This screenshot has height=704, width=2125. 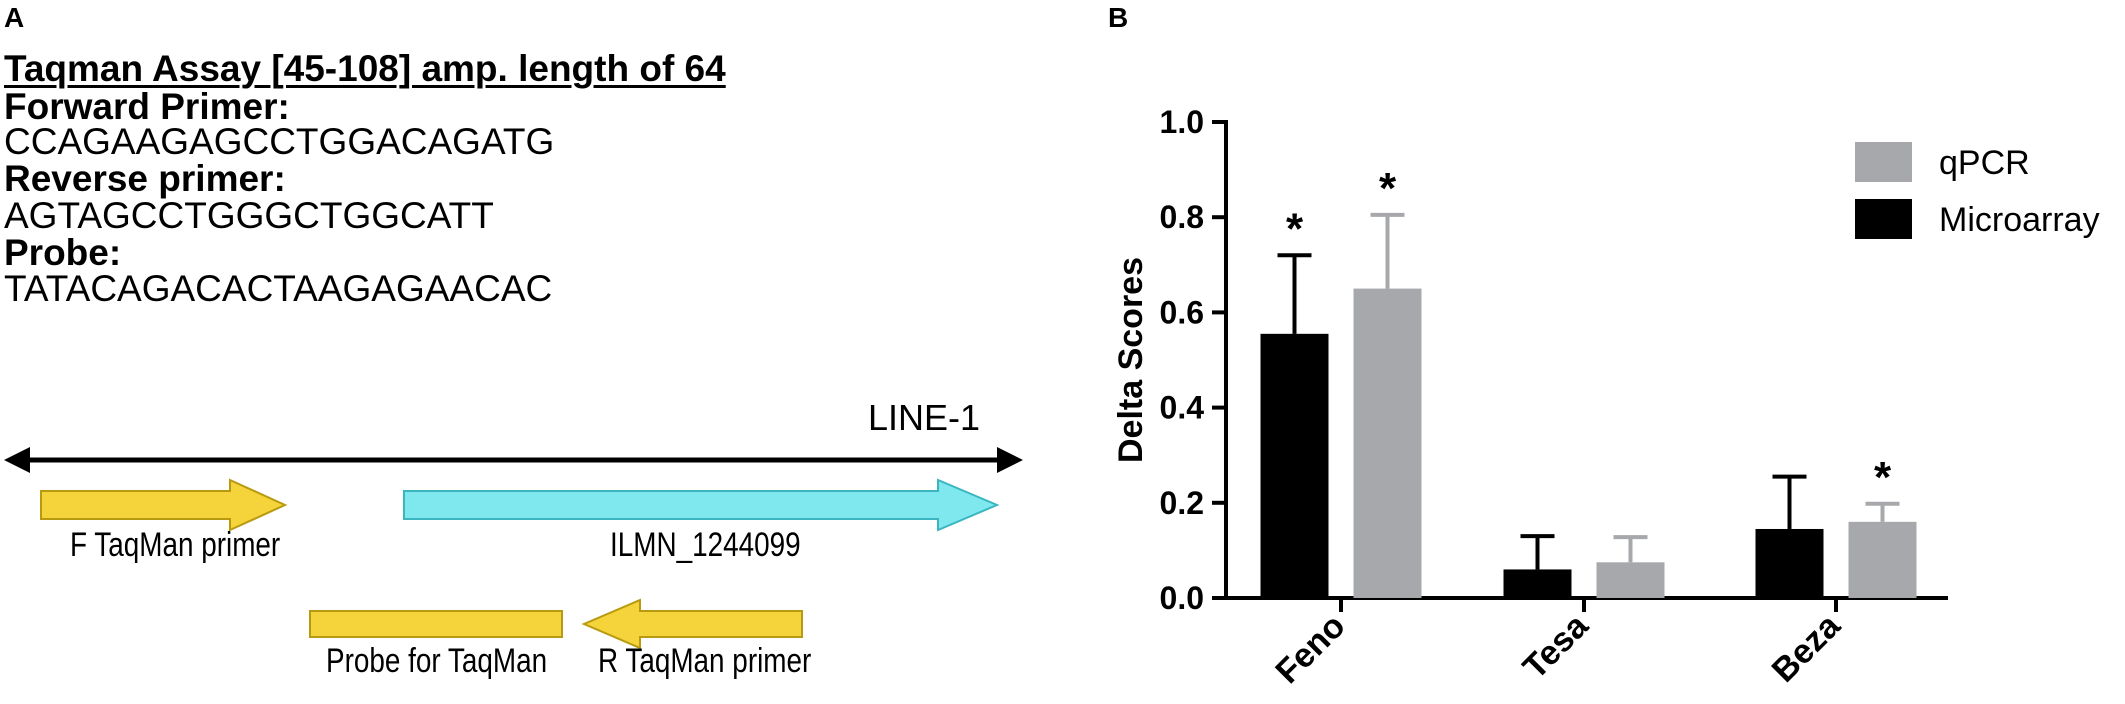 I want to click on probe-label: Probe:, so click(x=63, y=252).